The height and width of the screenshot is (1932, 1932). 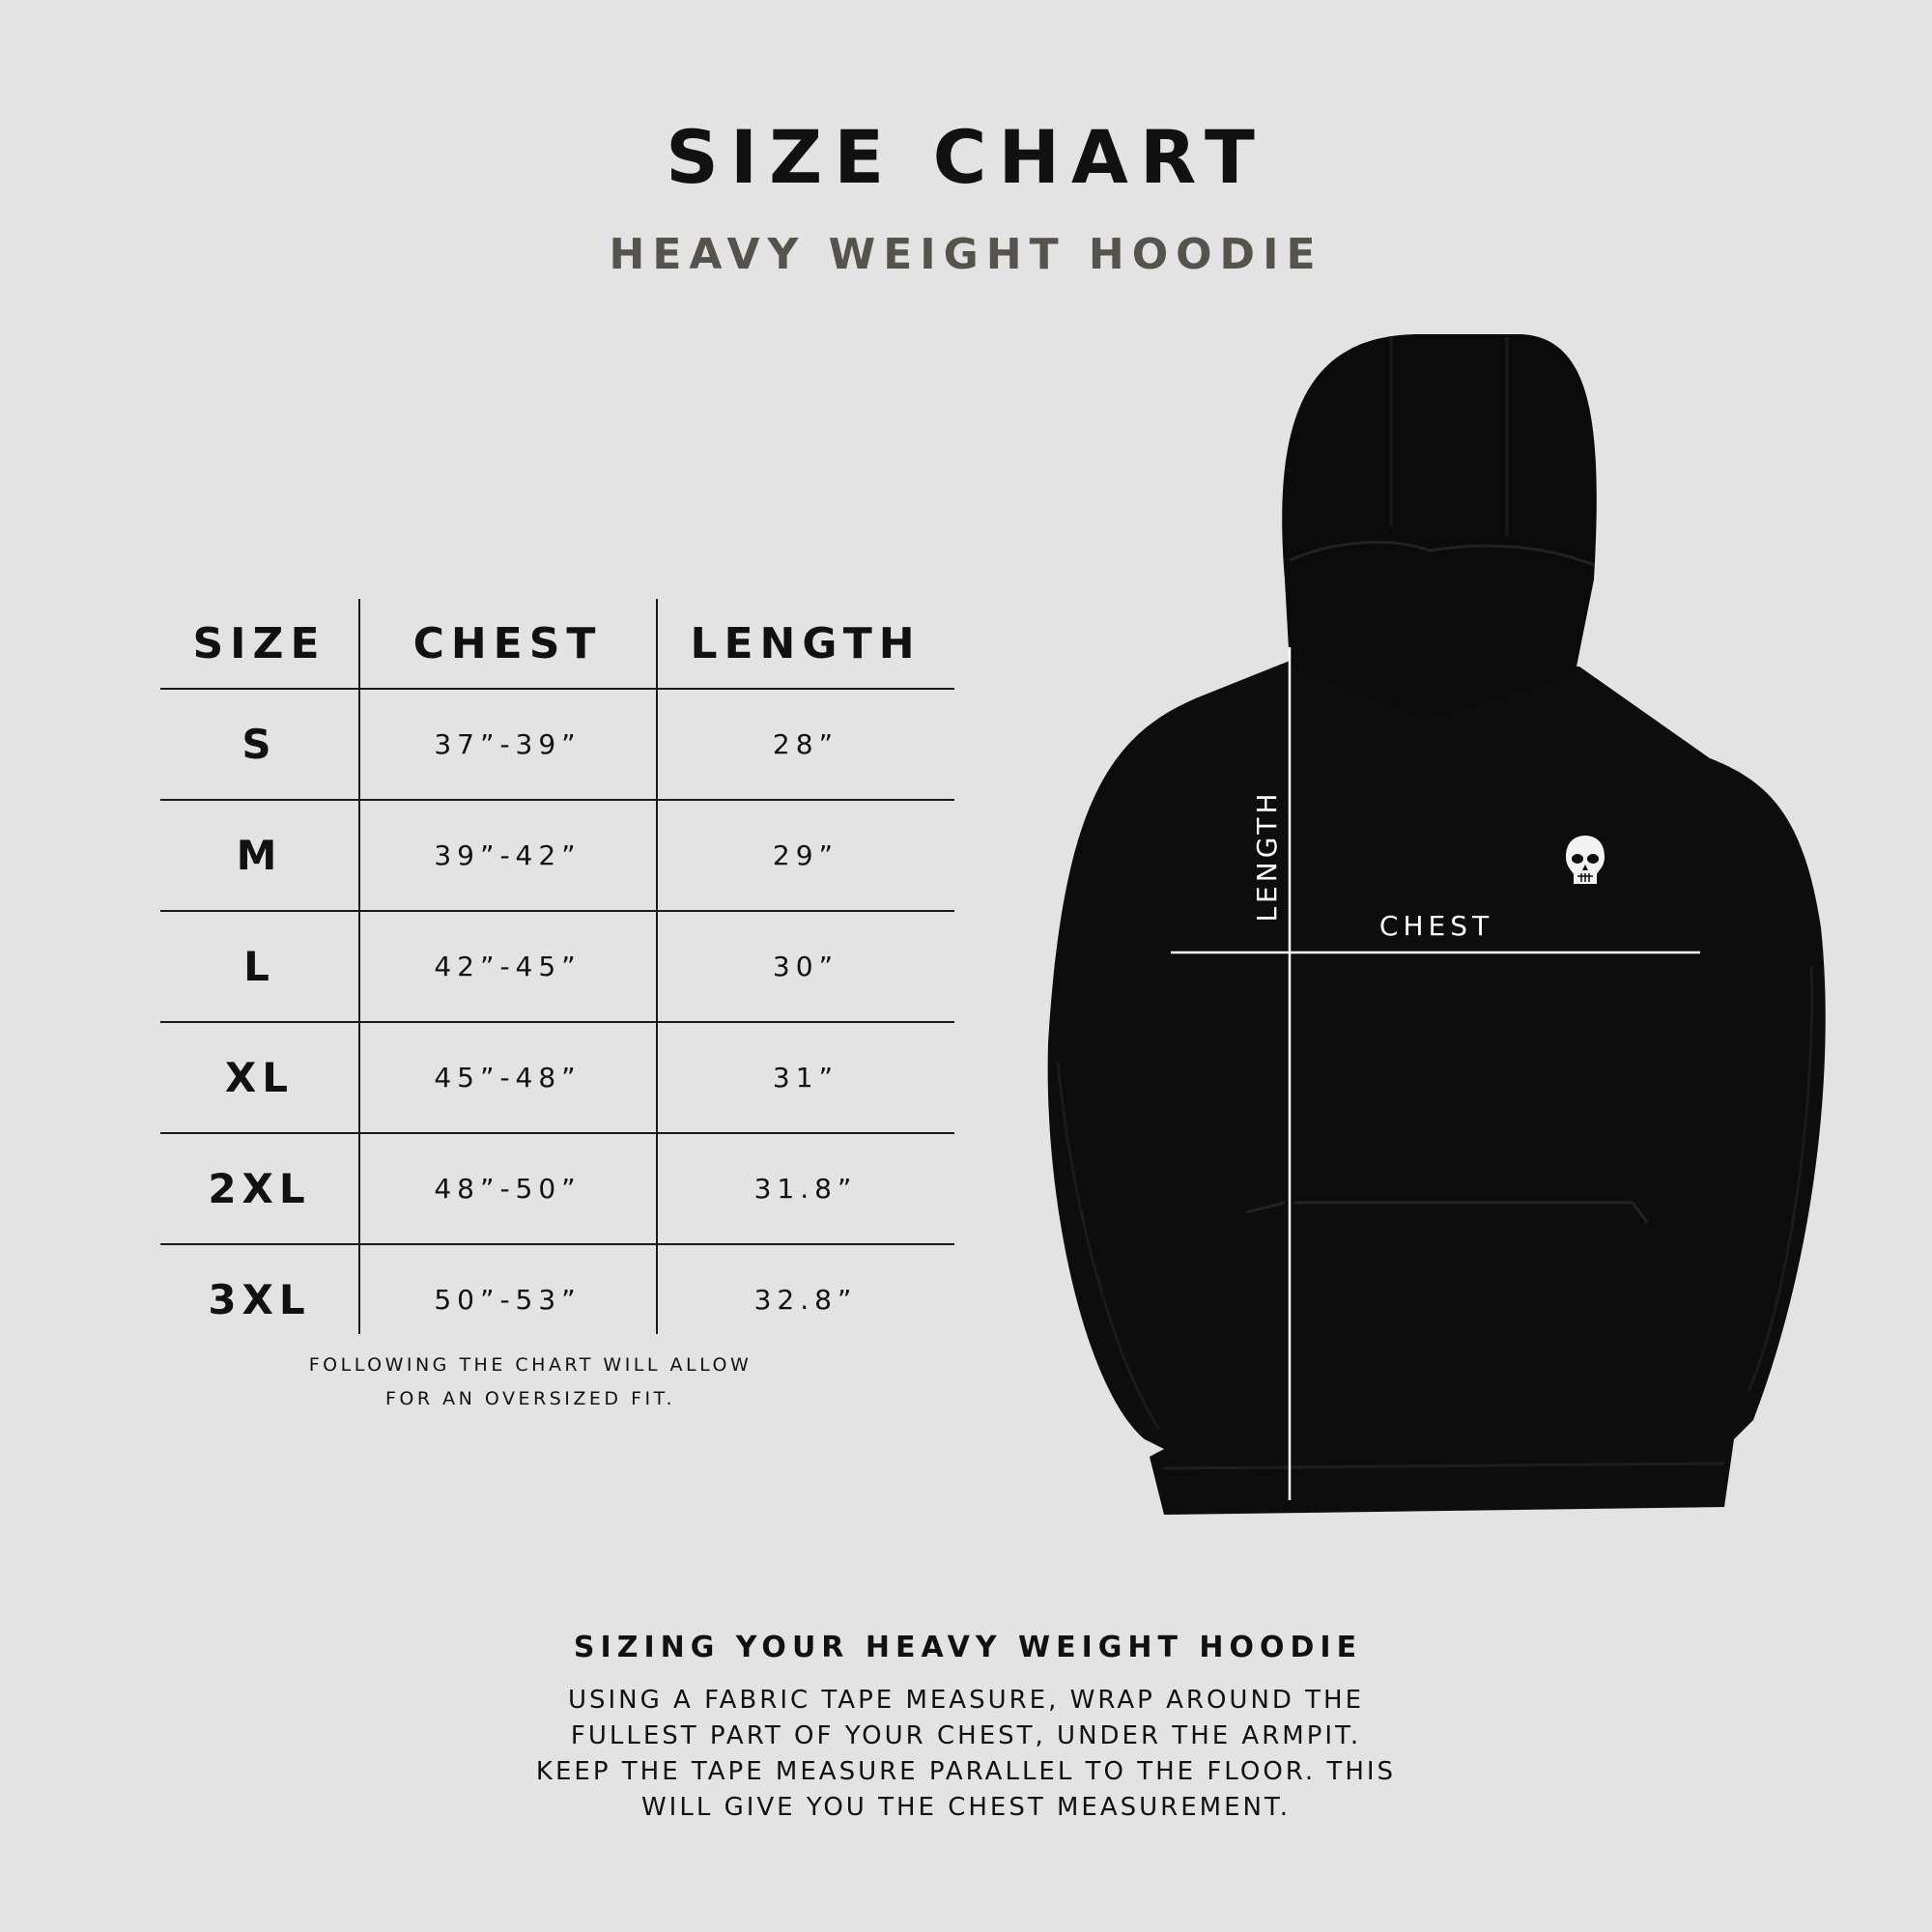 What do you see at coordinates (259, 1299) in the screenshot?
I see `cell-size: 3XL` at bounding box center [259, 1299].